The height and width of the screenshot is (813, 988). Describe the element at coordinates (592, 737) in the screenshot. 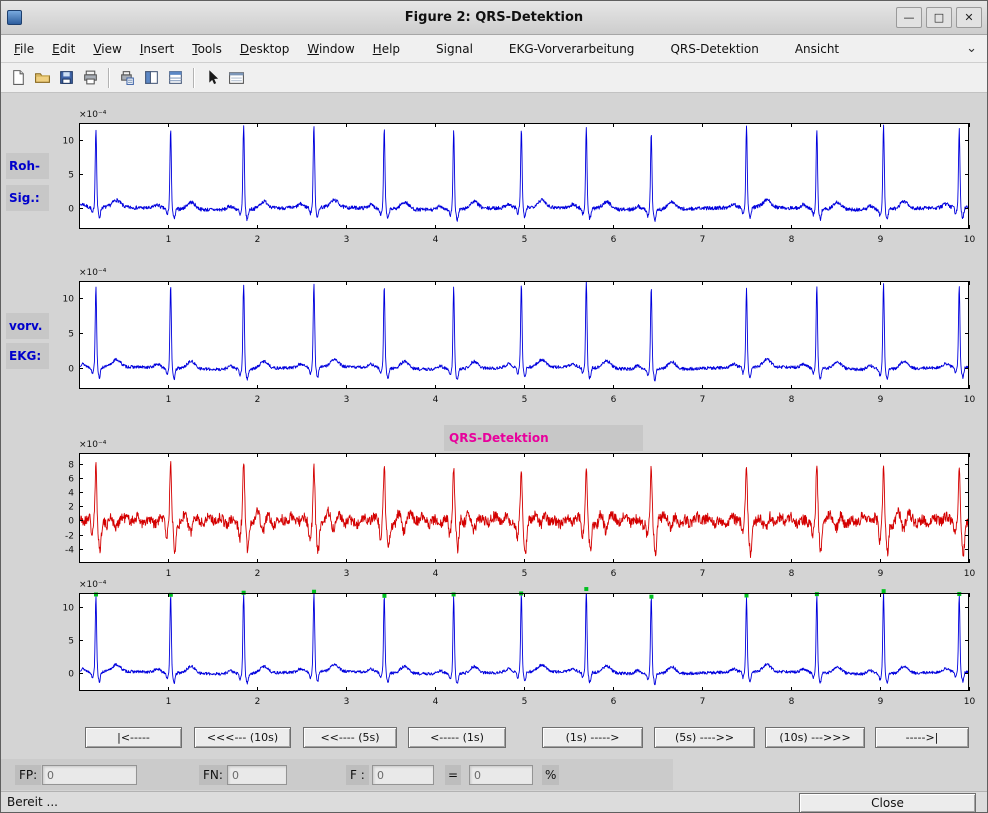

I see `nav-forward-1s-button: (1s) ----->` at that location.